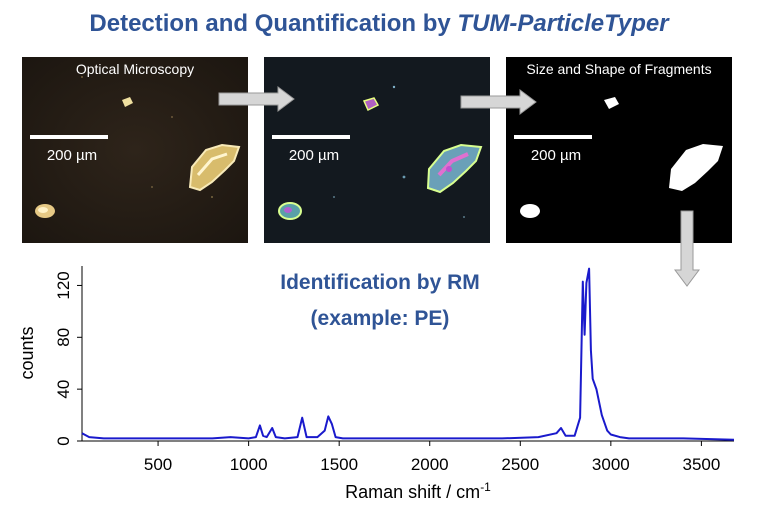 The image size is (758, 521). I want to click on y-tick-label: 80, so click(63, 337).